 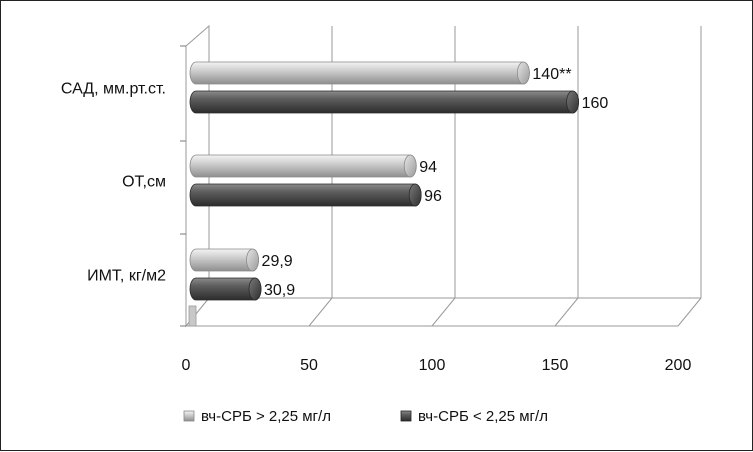 I want to click on category-label: ИМТ, кг/м2, so click(x=126, y=276).